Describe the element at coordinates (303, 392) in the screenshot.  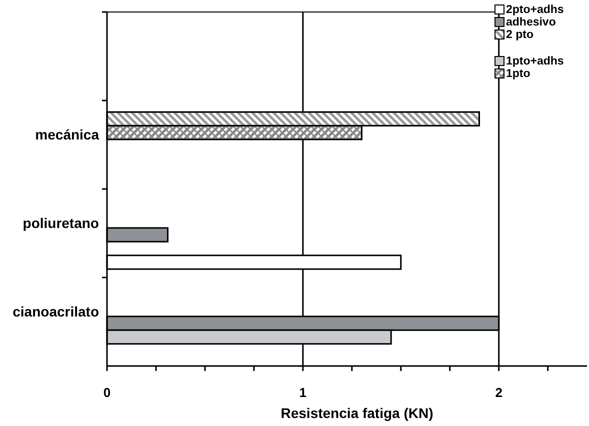
I see `x-tick-label: 1` at that location.